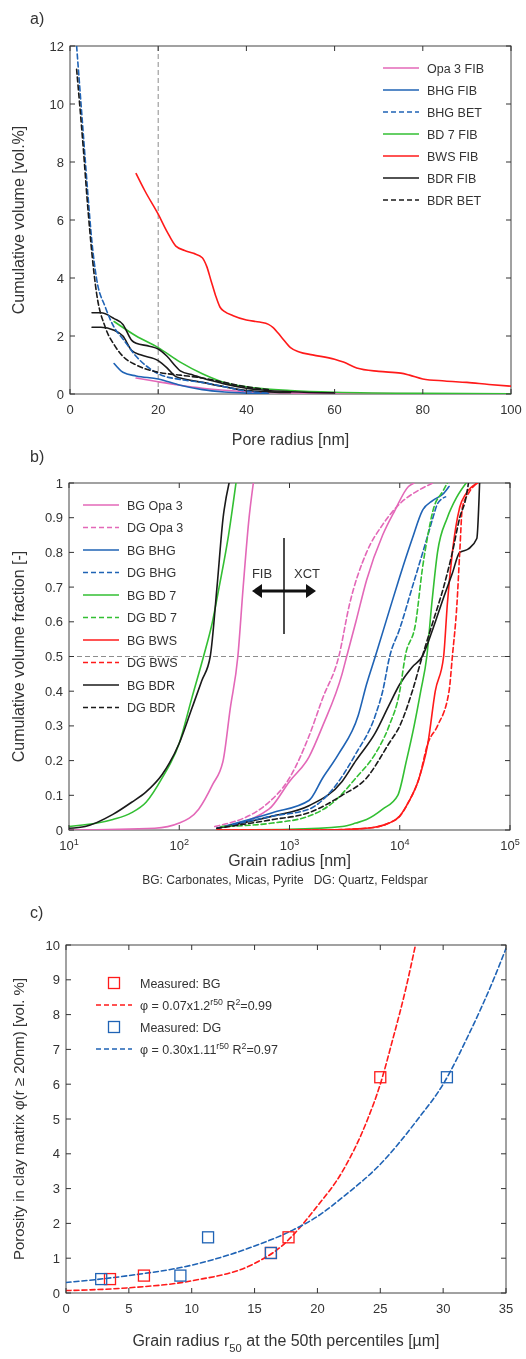  What do you see at coordinates (511, 409) in the screenshot?
I see `x-tick-label: 100` at bounding box center [511, 409].